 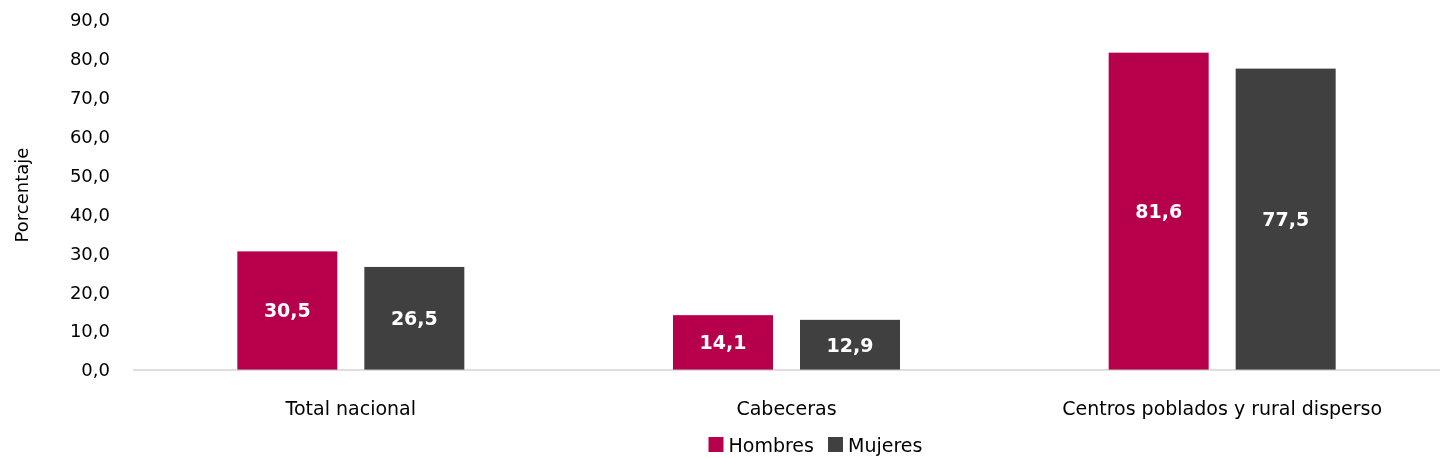 What do you see at coordinates (89, 98) in the screenshot?
I see `y-tick-label: 70,0` at bounding box center [89, 98].